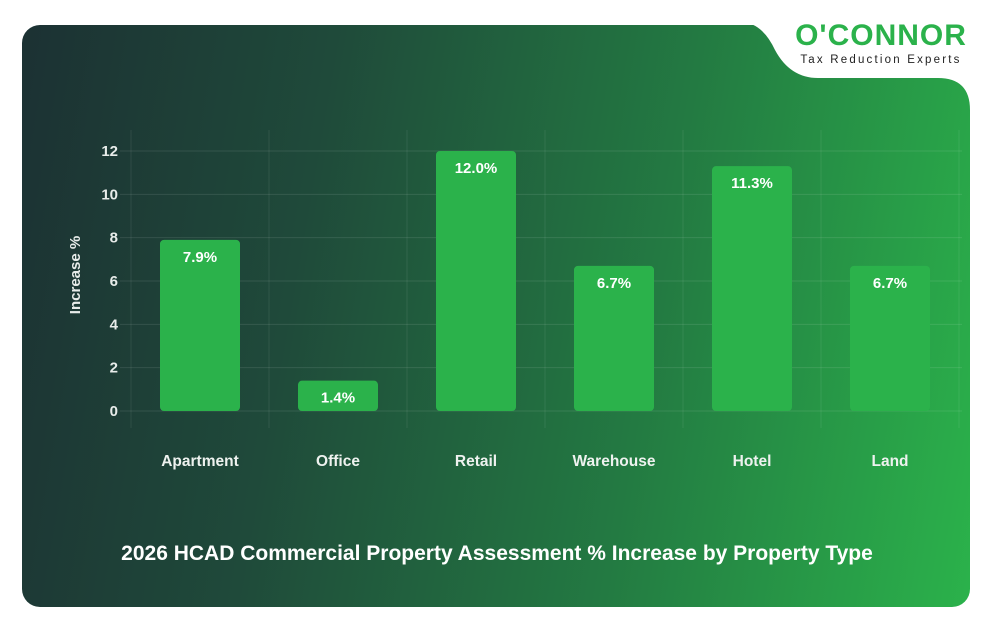  I want to click on data-label: 1.4%, so click(338, 398).